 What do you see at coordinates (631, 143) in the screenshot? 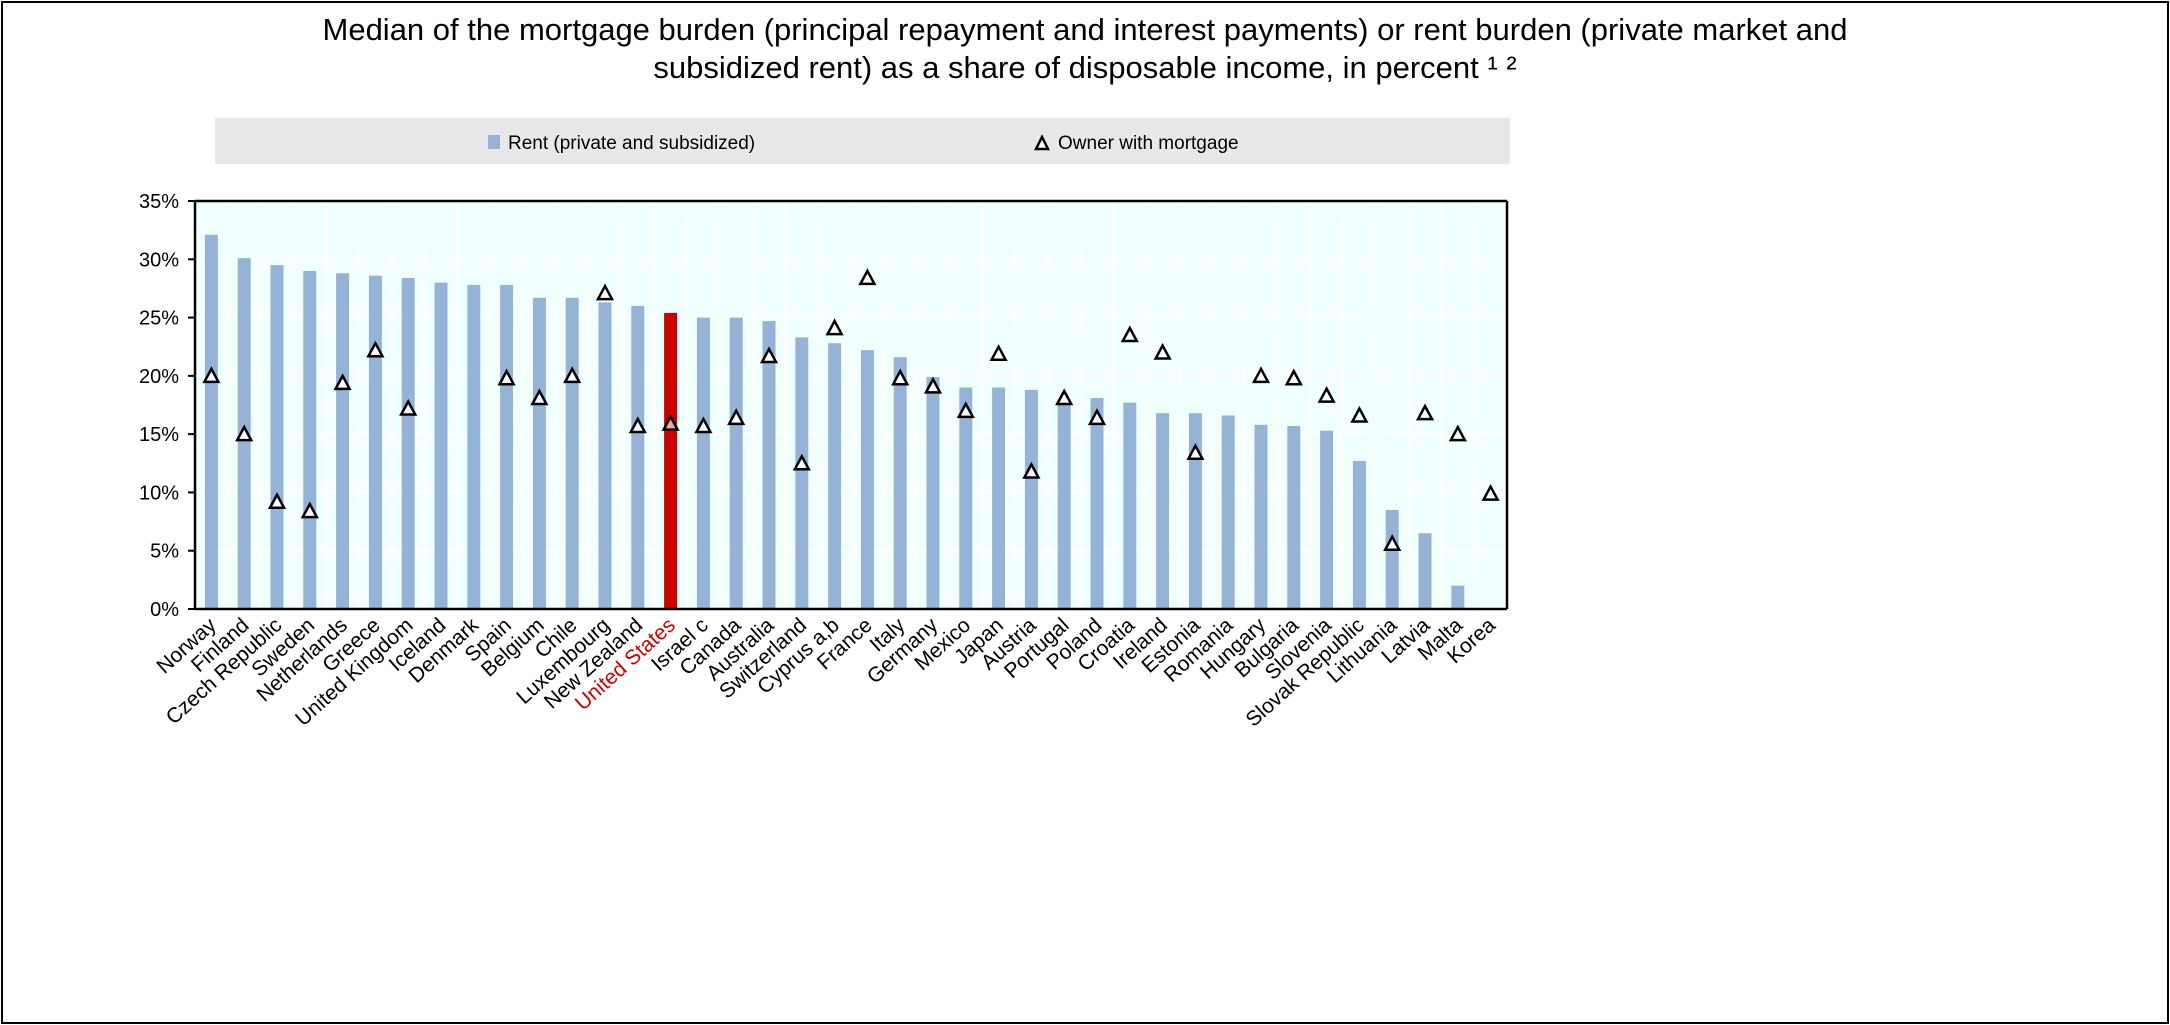
I see `legend-label-rent: Rent (private and subsidized)` at bounding box center [631, 143].